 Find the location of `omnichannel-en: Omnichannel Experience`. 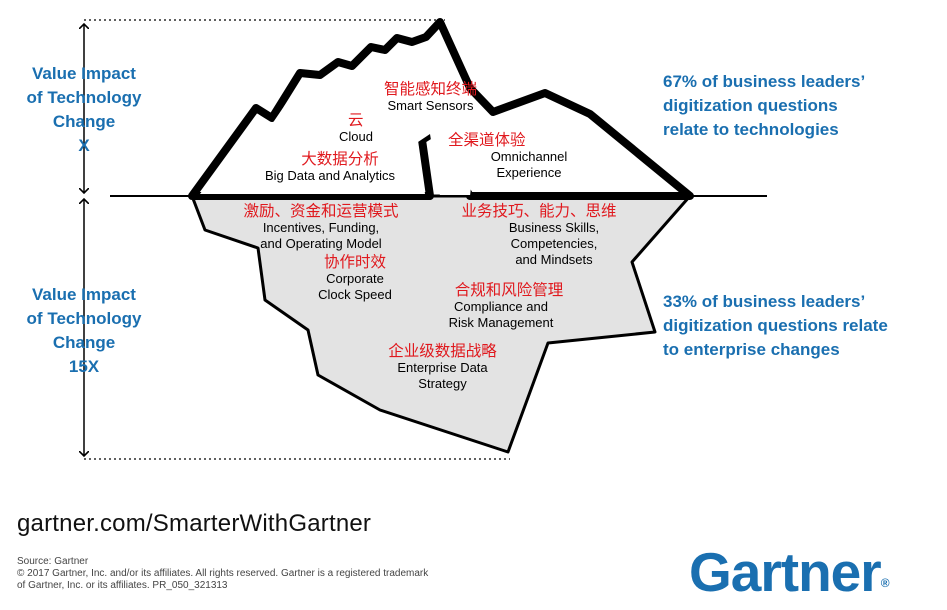

omnichannel-en: Omnichannel Experience is located at coordinates (529, 164).